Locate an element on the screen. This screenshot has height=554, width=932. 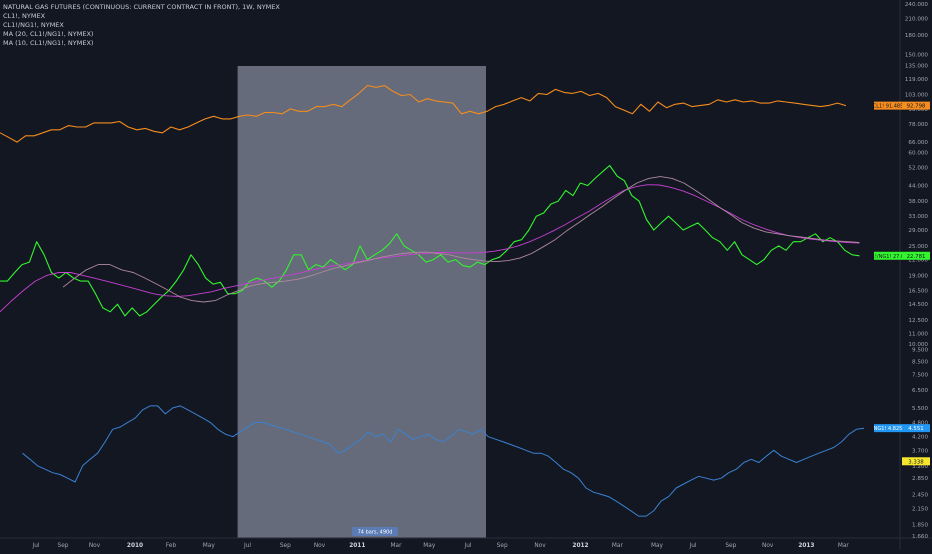
price-tick-label: 103.000 is located at coordinates (917, 95).